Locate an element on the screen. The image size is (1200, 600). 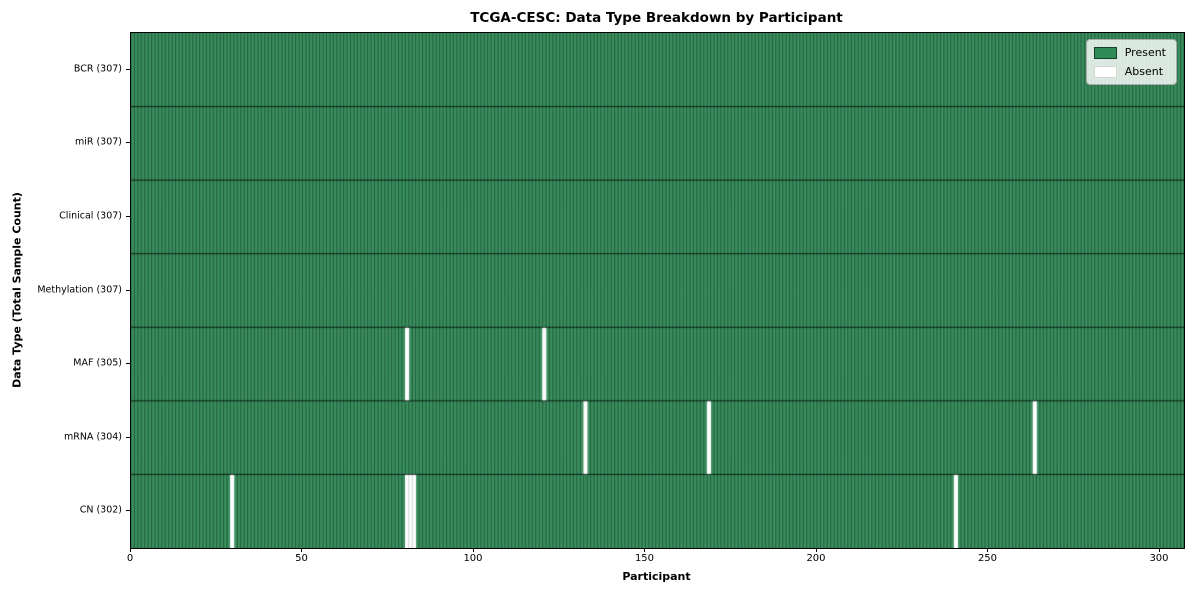
x-tick-label: 200 is located at coordinates (816, 558).